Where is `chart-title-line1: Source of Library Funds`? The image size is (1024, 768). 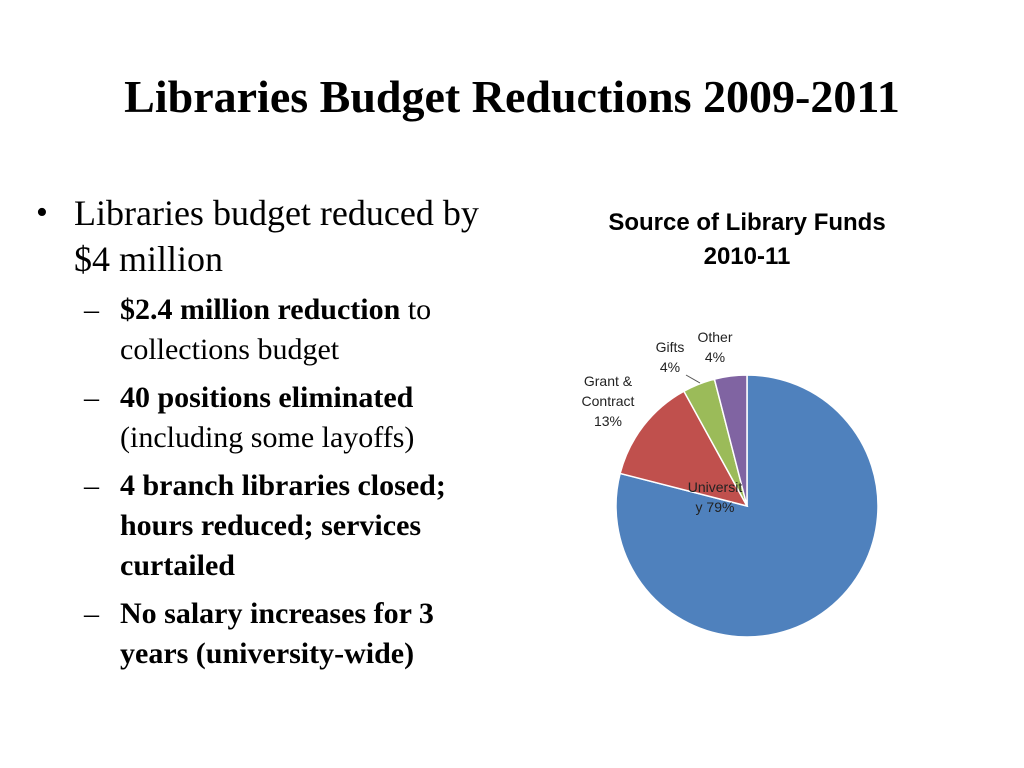 chart-title-line1: Source of Library Funds is located at coordinates (747, 222).